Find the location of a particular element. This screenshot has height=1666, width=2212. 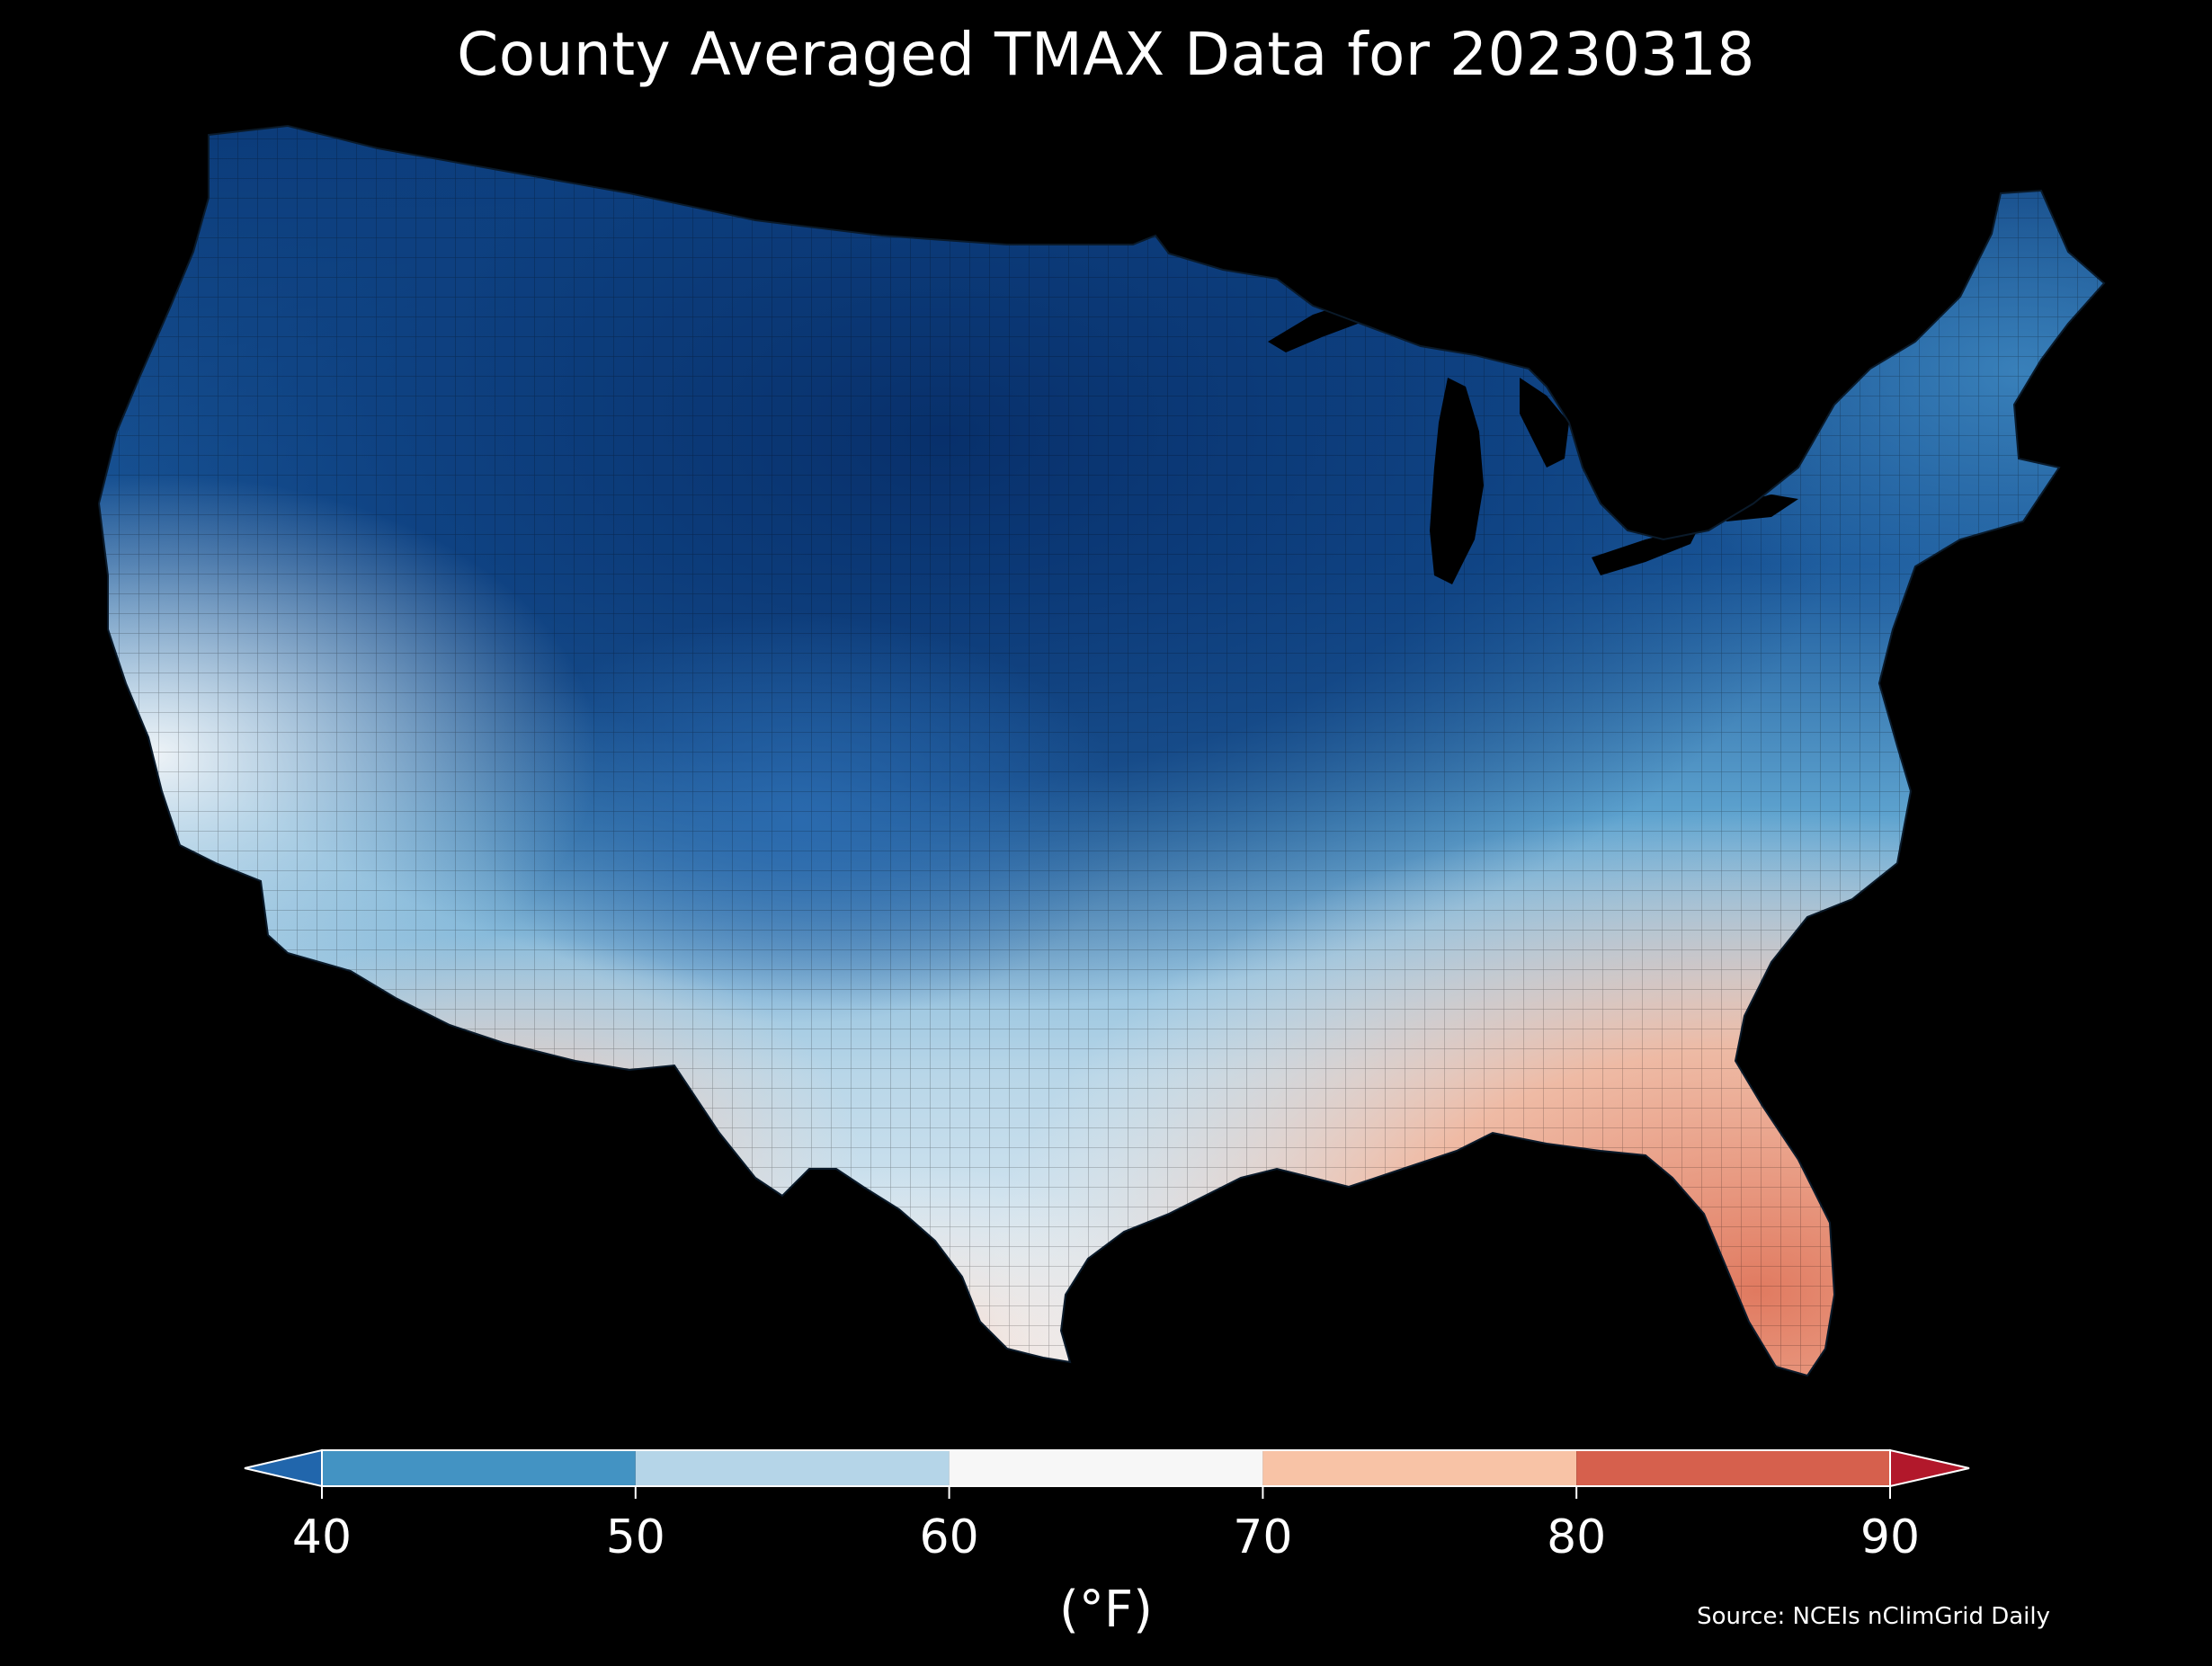

colorbar-extend-high is located at coordinates (1929, 1468).